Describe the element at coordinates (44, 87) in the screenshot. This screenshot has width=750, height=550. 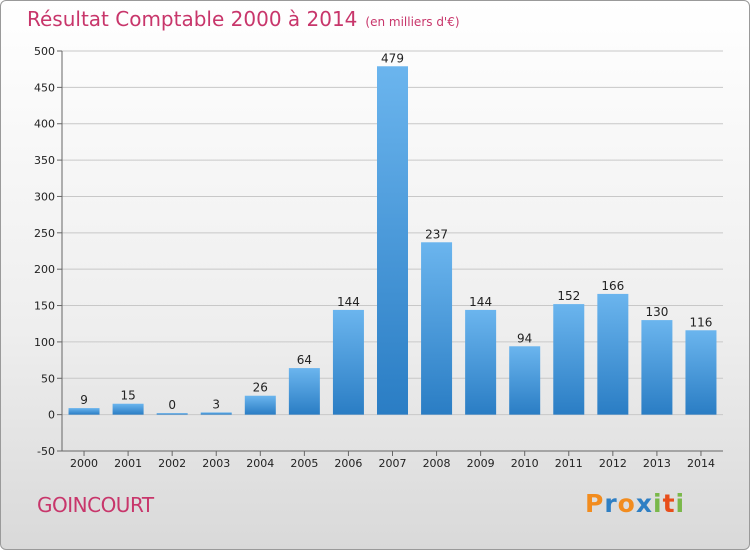
I see `y-tick-label: 450` at that location.